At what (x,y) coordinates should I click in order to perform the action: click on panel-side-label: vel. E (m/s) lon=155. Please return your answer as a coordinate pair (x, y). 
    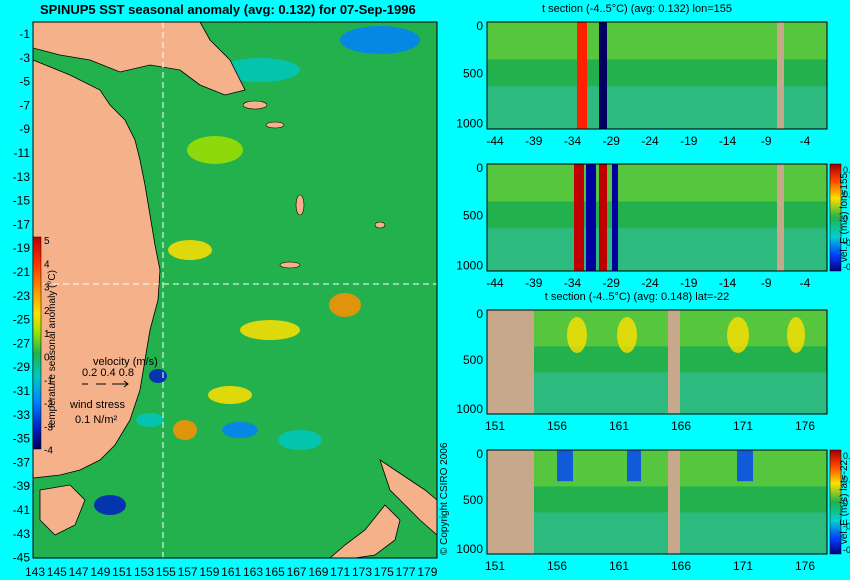
    Looking at the image, I should click on (844, 217).